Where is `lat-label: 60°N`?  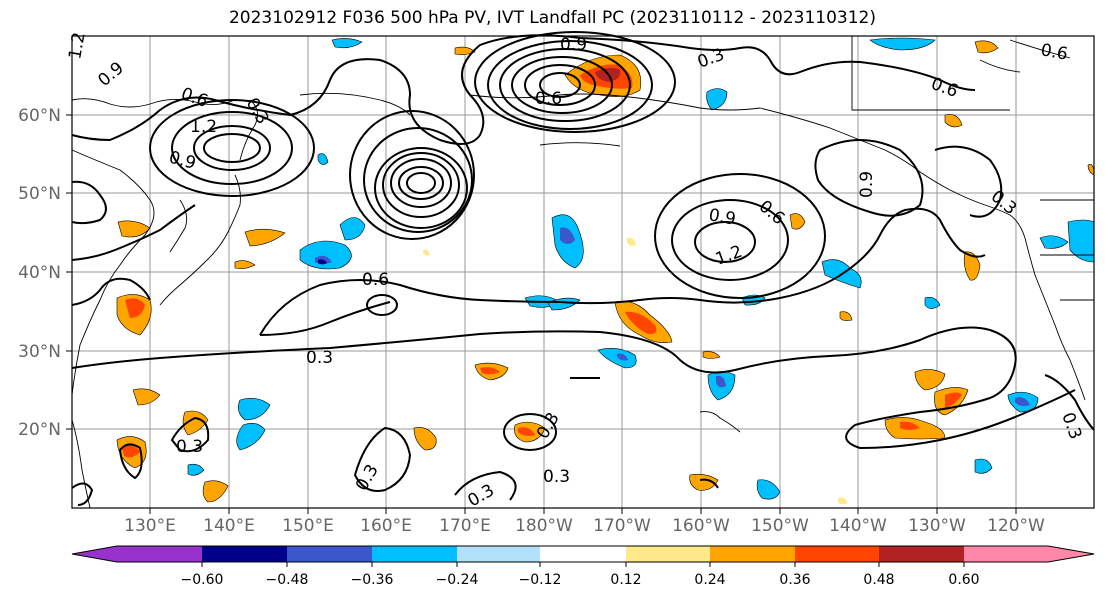 lat-label: 60°N is located at coordinates (39, 116).